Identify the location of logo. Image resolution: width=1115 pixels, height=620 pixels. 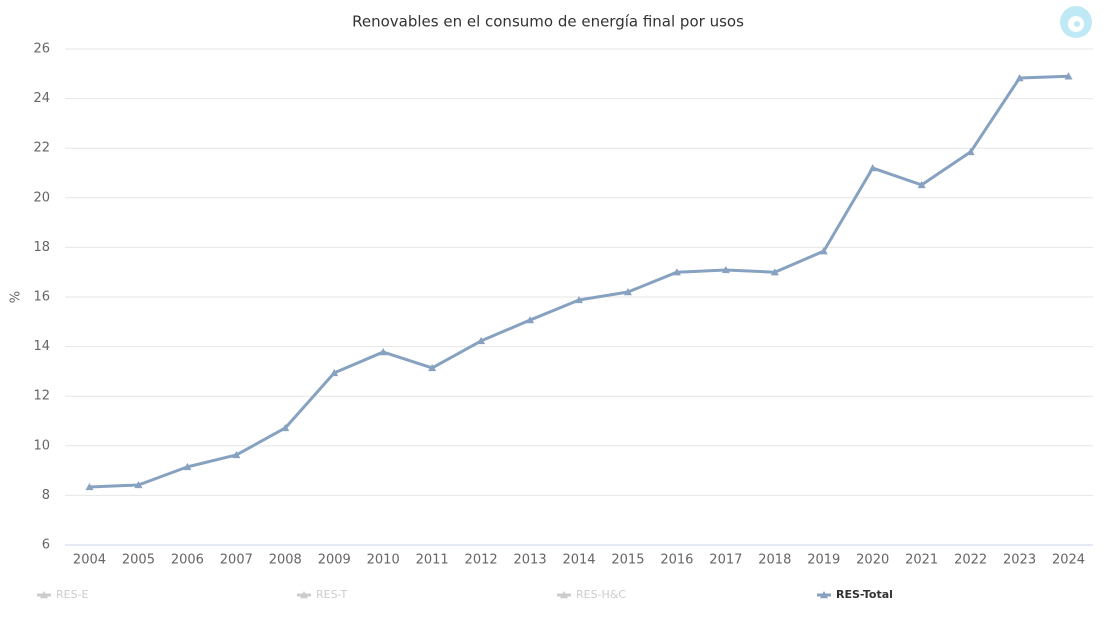
(1076, 22).